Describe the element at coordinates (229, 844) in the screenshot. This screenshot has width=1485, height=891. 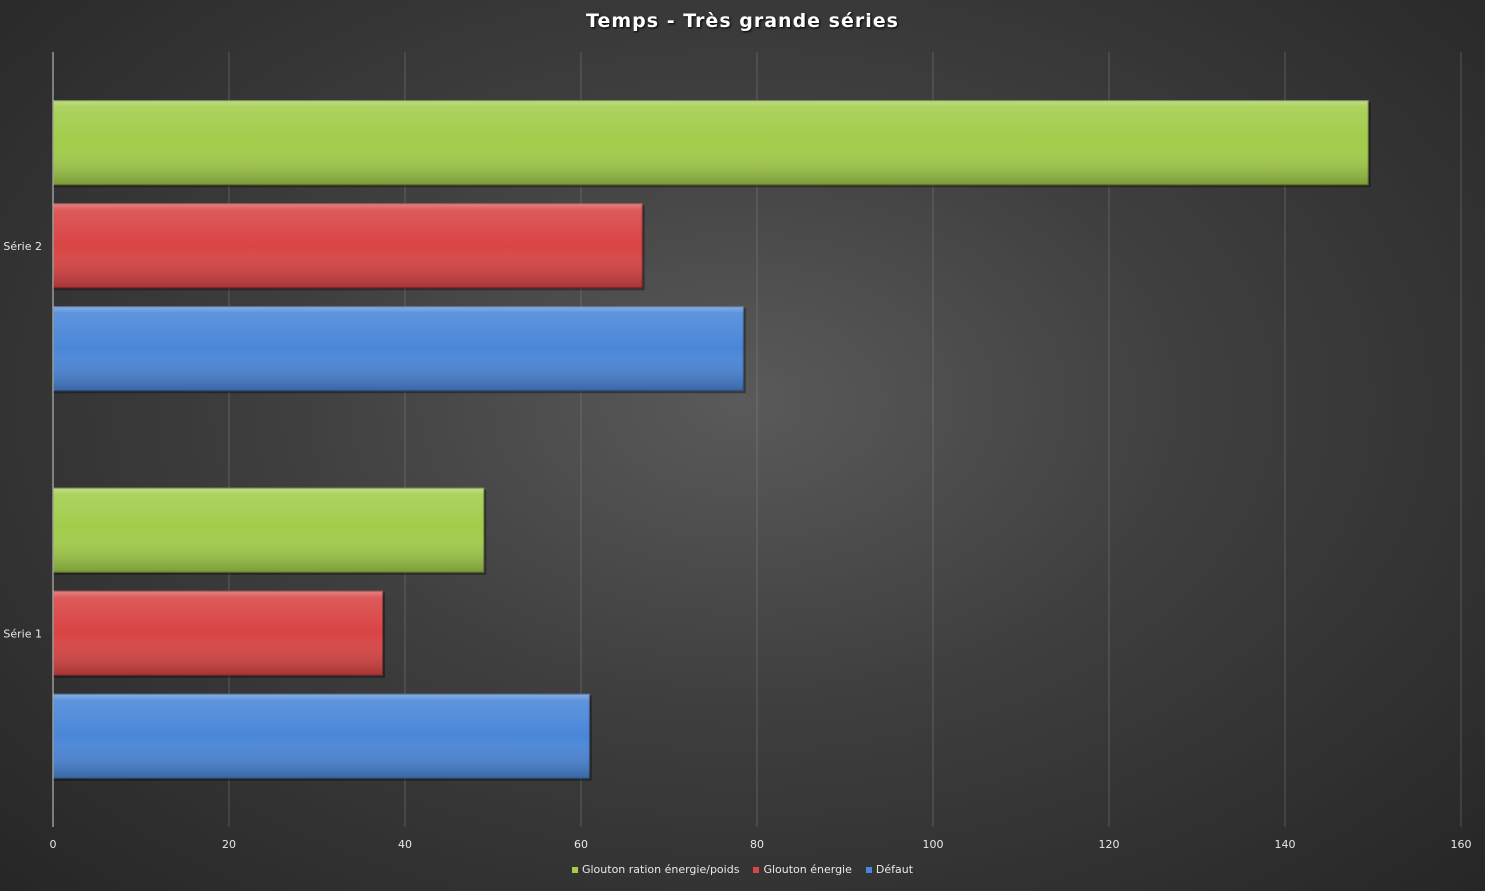
I see `x-tick-label: 20` at that location.